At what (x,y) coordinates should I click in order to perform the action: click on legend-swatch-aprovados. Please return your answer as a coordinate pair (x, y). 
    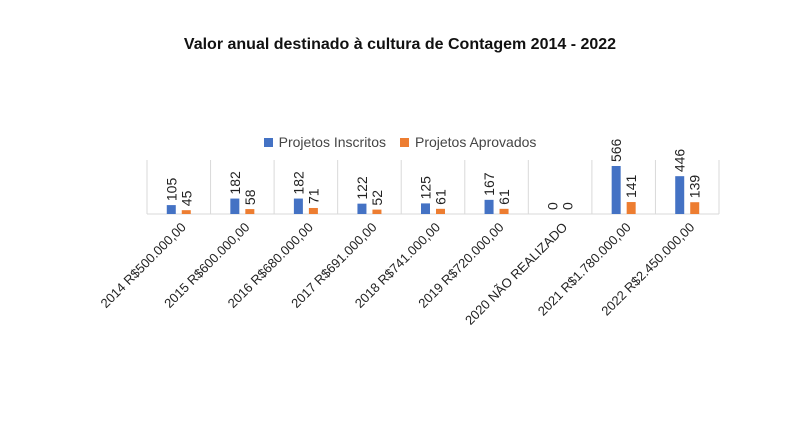
    Looking at the image, I should click on (404, 142).